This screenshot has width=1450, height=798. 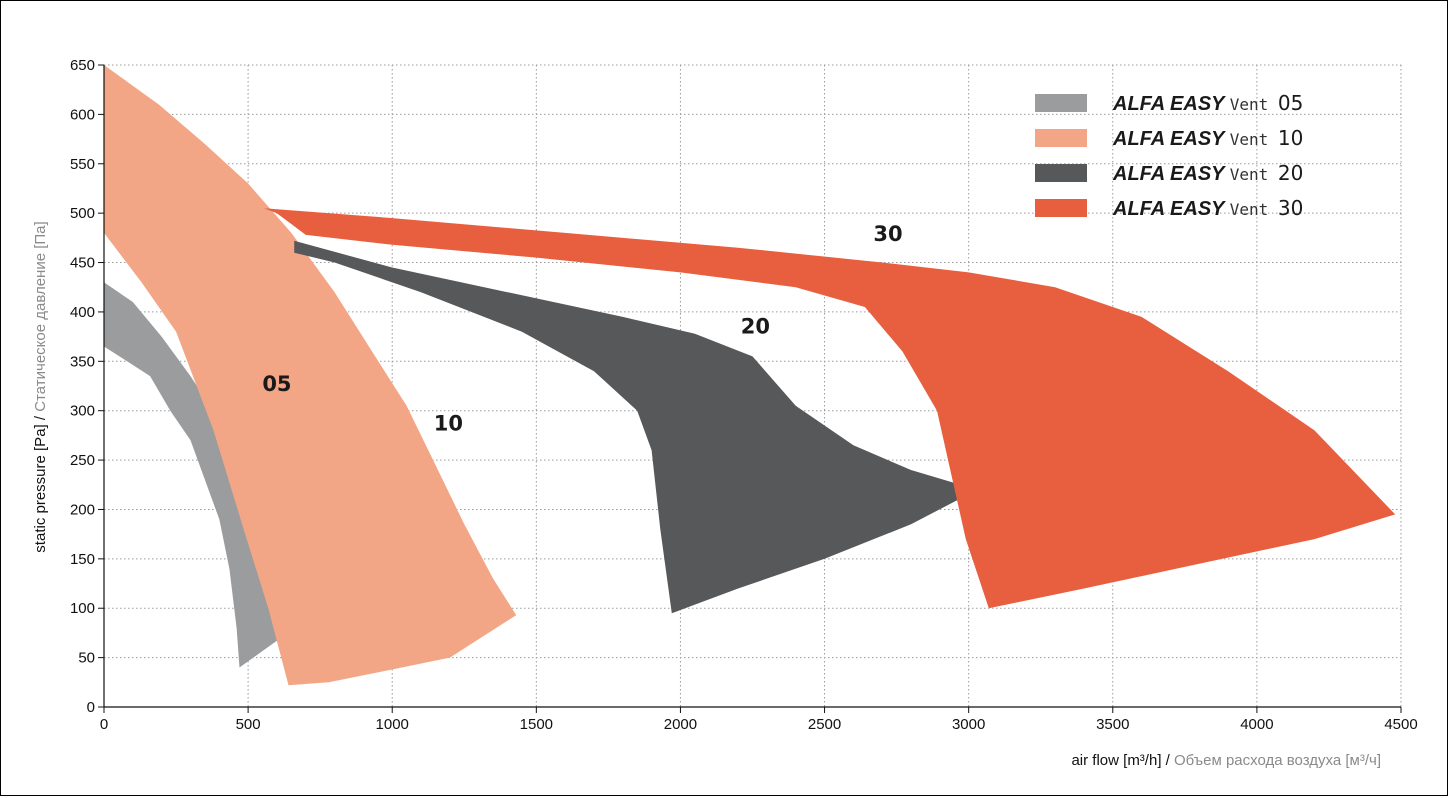 What do you see at coordinates (824, 724) in the screenshot?
I see `x-tick-label: 2500` at bounding box center [824, 724].